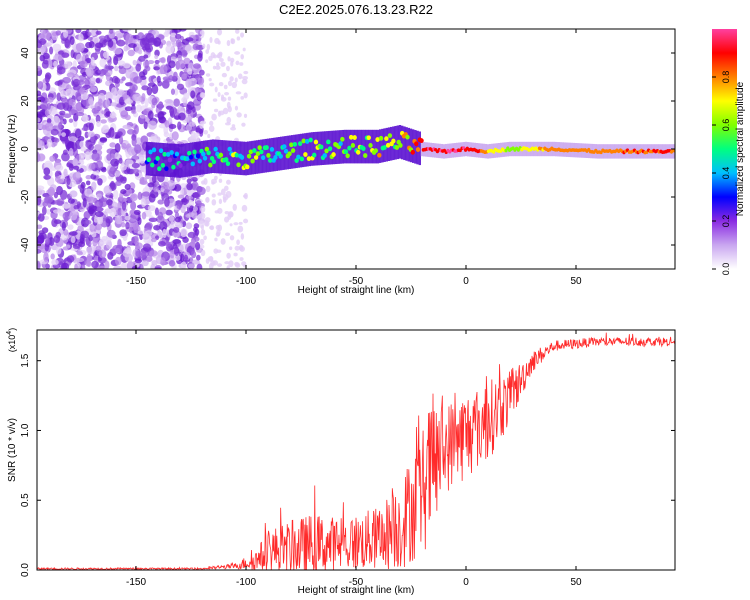  Describe the element at coordinates (740, 148) in the screenshot. I see `colorbar-label: Normalized spectral amplitude` at that location.